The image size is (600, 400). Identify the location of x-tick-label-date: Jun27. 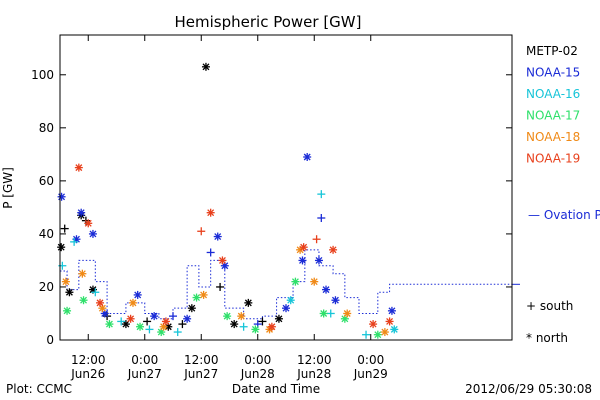
(144, 374).